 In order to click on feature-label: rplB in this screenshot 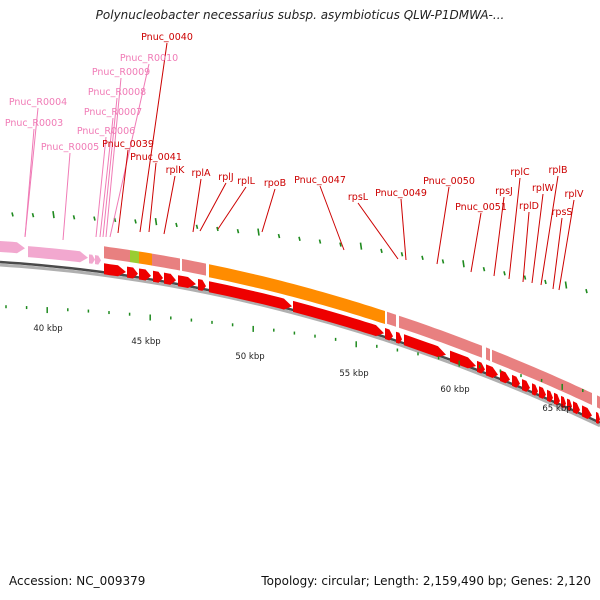, I will do `click(557, 170)`.